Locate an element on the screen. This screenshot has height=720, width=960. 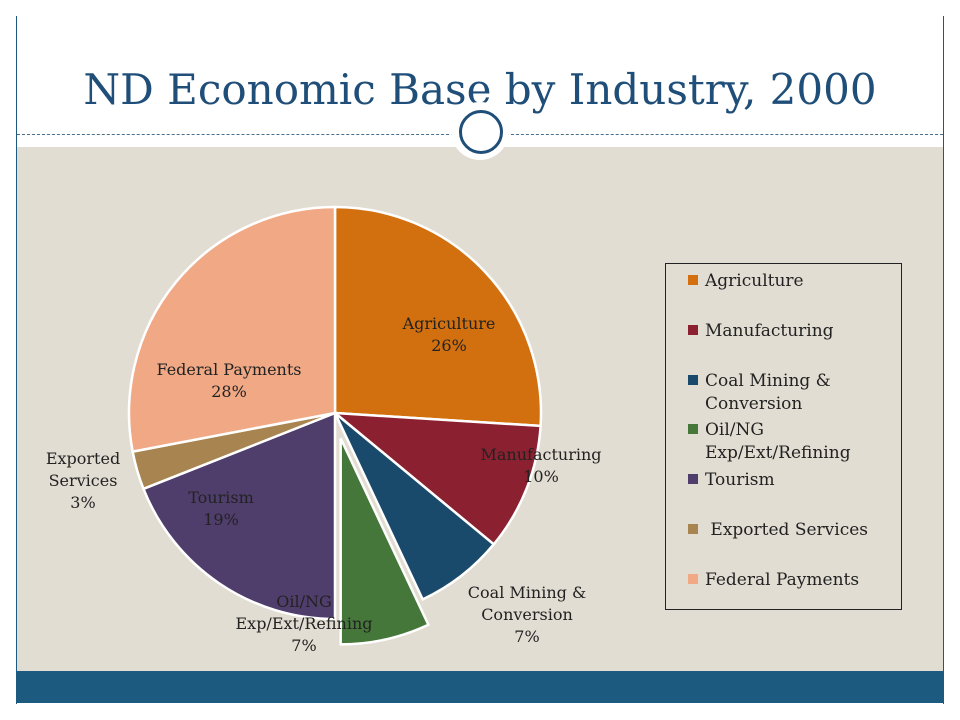
legend-label: Federal Payments is located at coordinates (782, 580).